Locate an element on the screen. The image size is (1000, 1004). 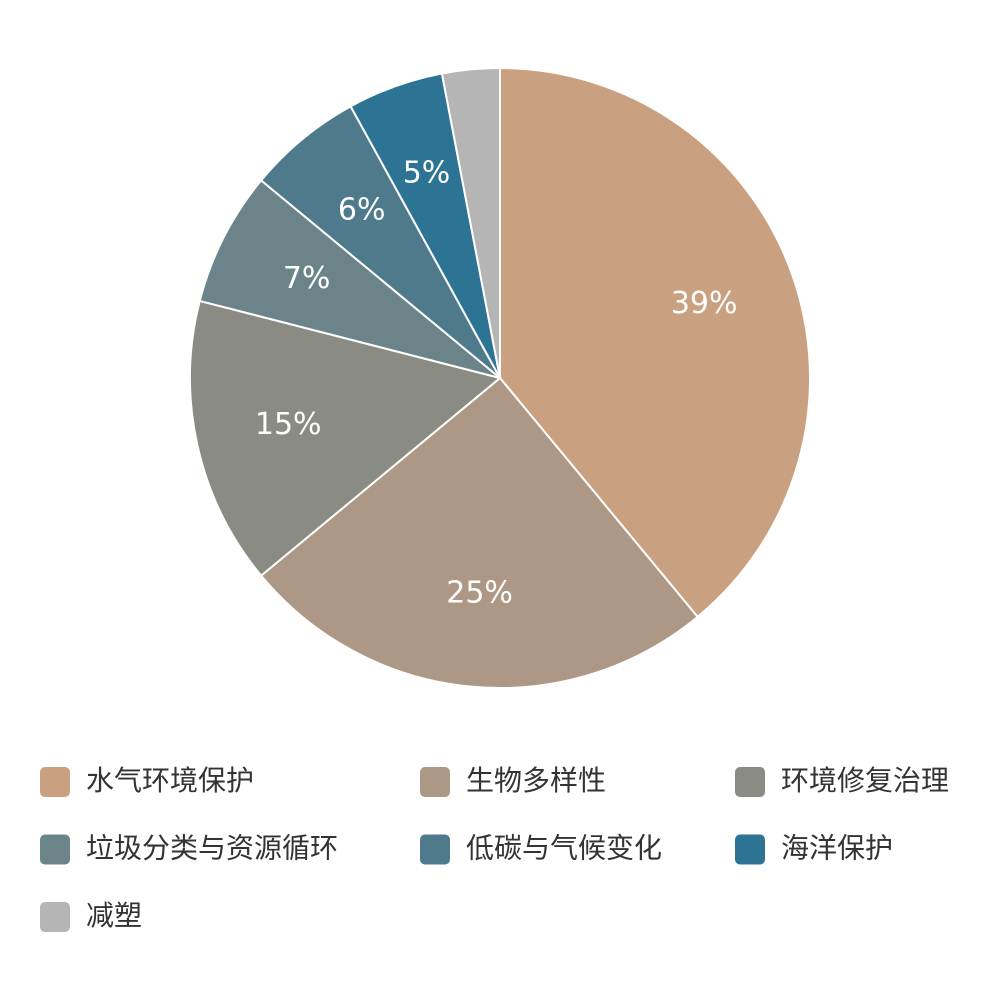
legend-label: 环境修复治理 is located at coordinates (865, 780).